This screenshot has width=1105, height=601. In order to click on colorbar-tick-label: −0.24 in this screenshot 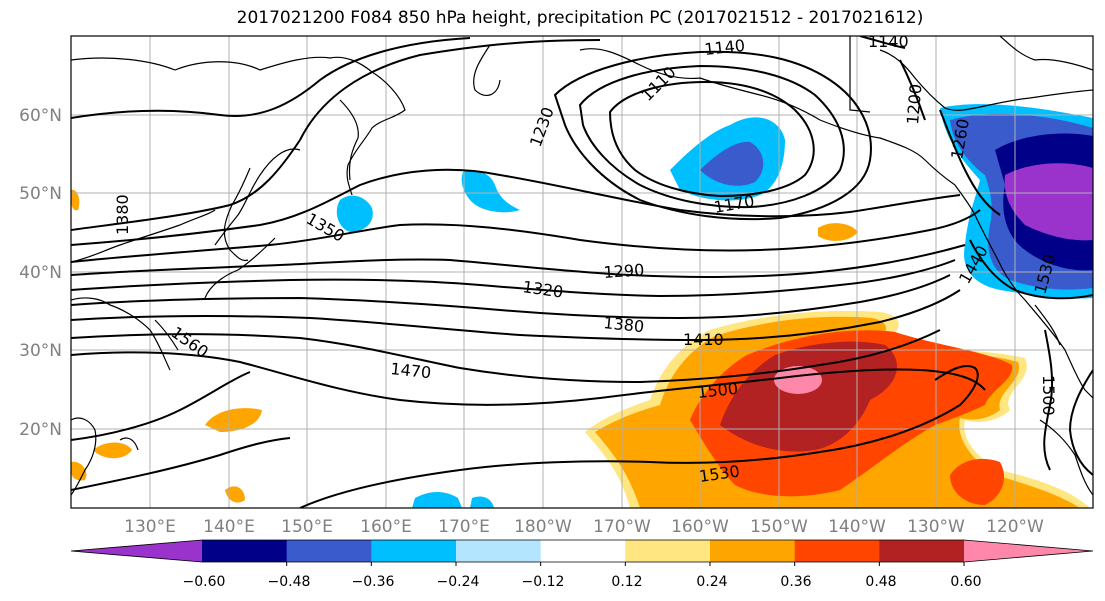, I will do `click(458, 582)`.